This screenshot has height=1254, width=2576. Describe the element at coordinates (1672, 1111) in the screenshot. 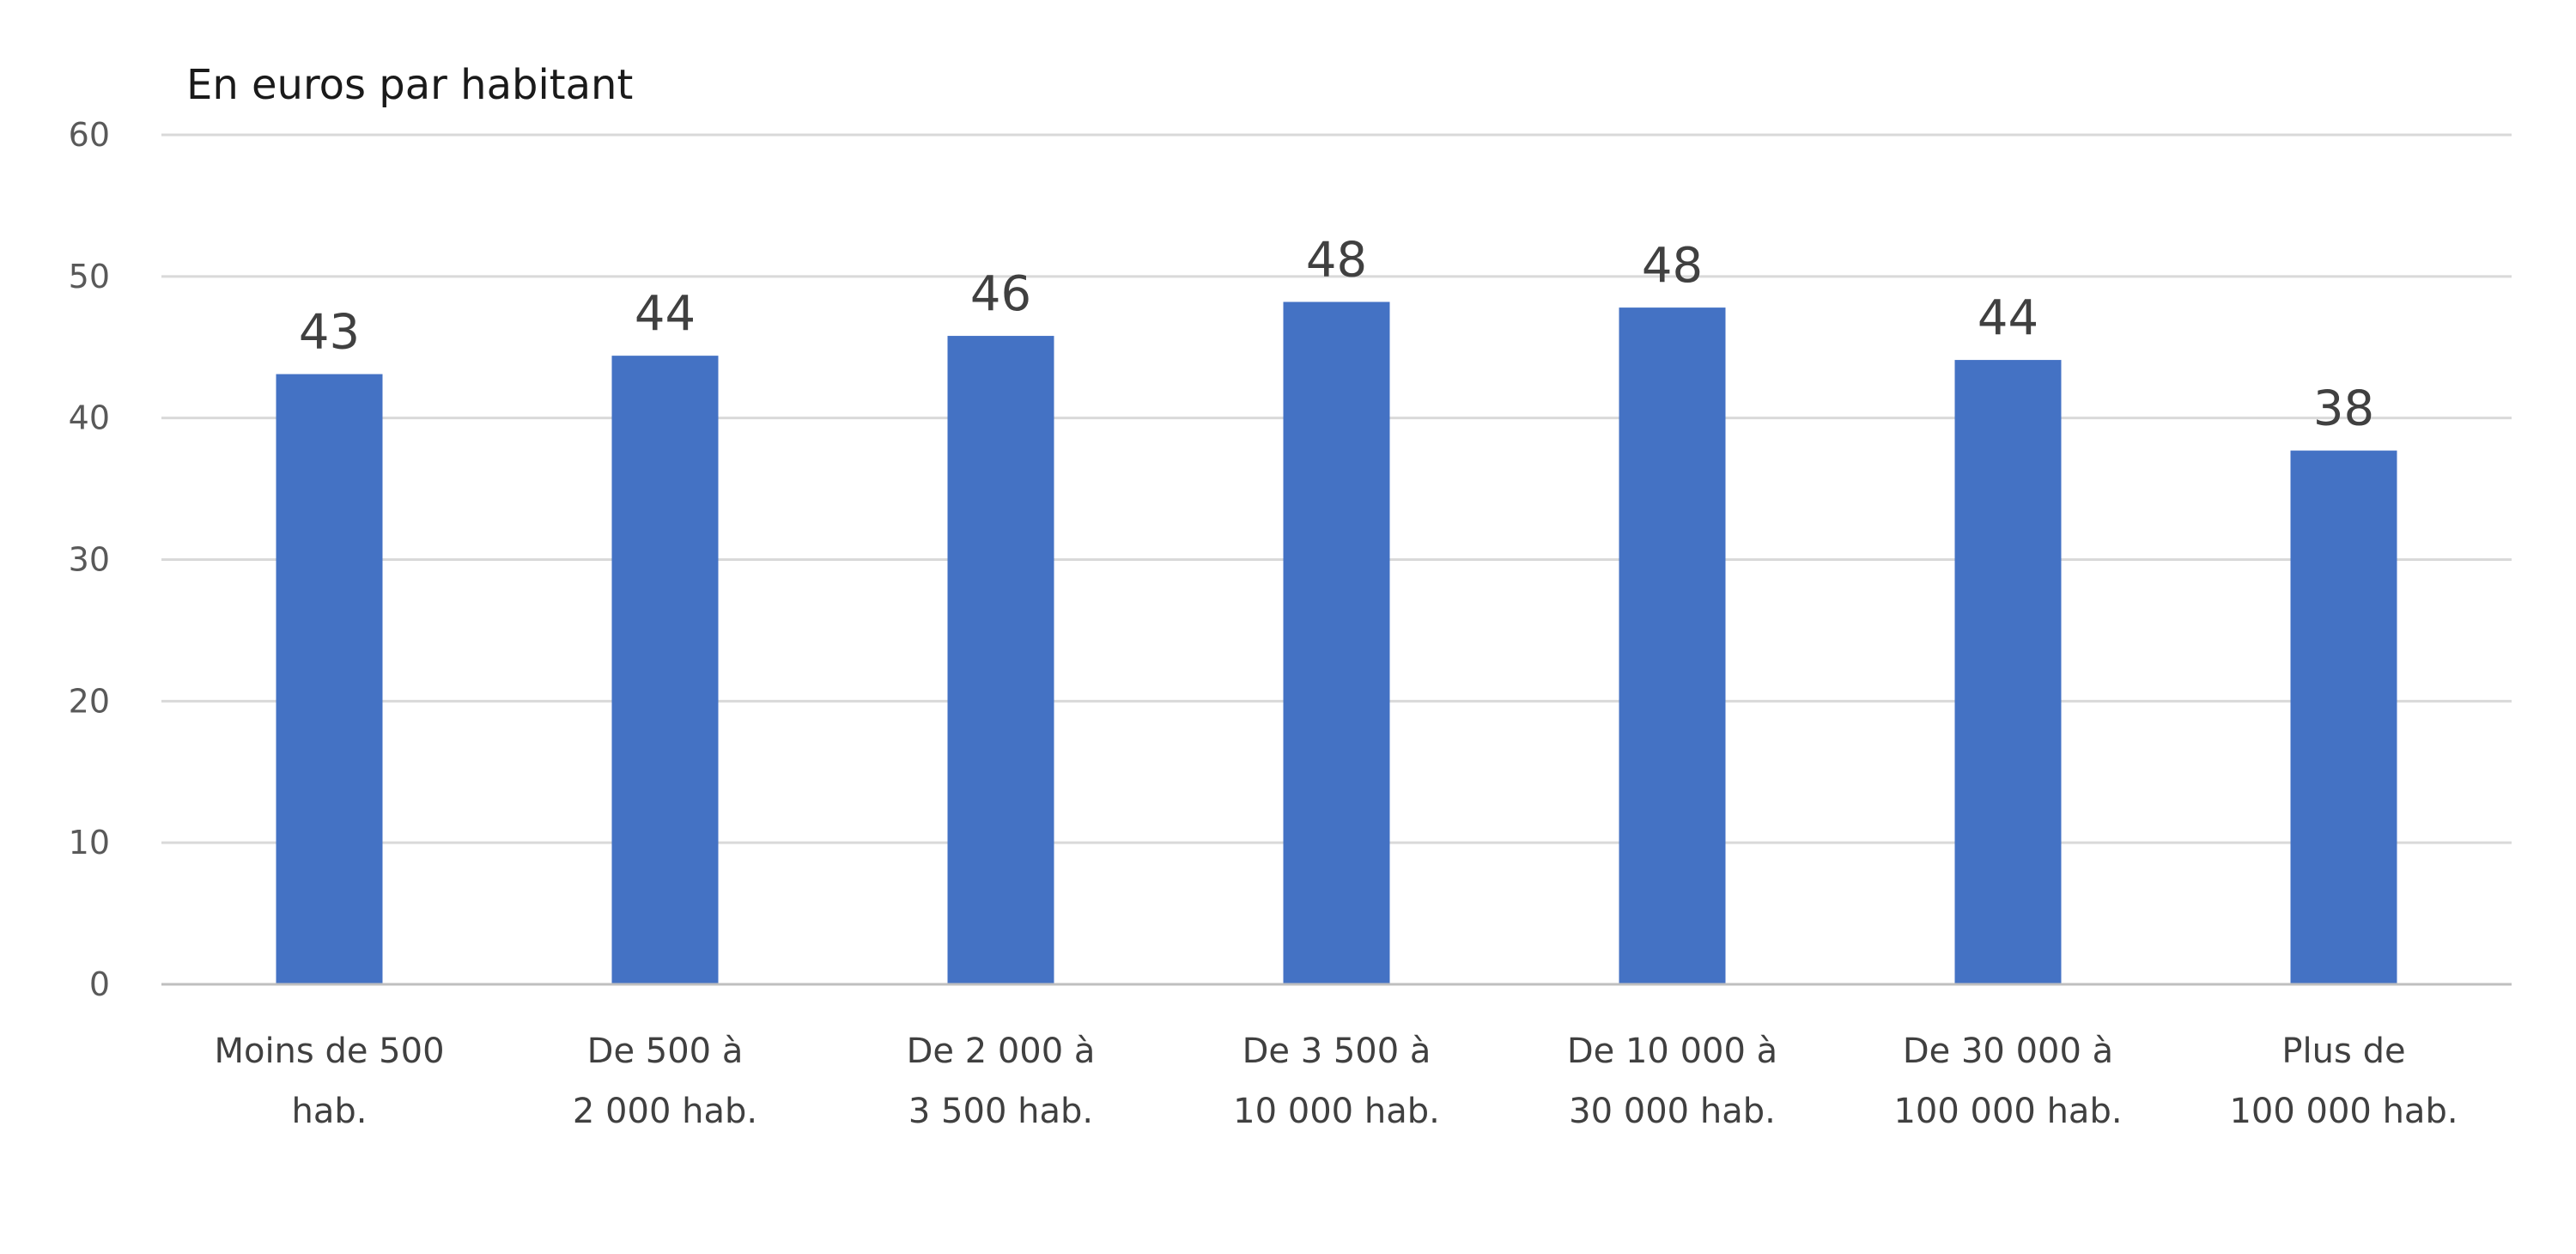

I see `x-category-label: 30 000 hab.` at that location.